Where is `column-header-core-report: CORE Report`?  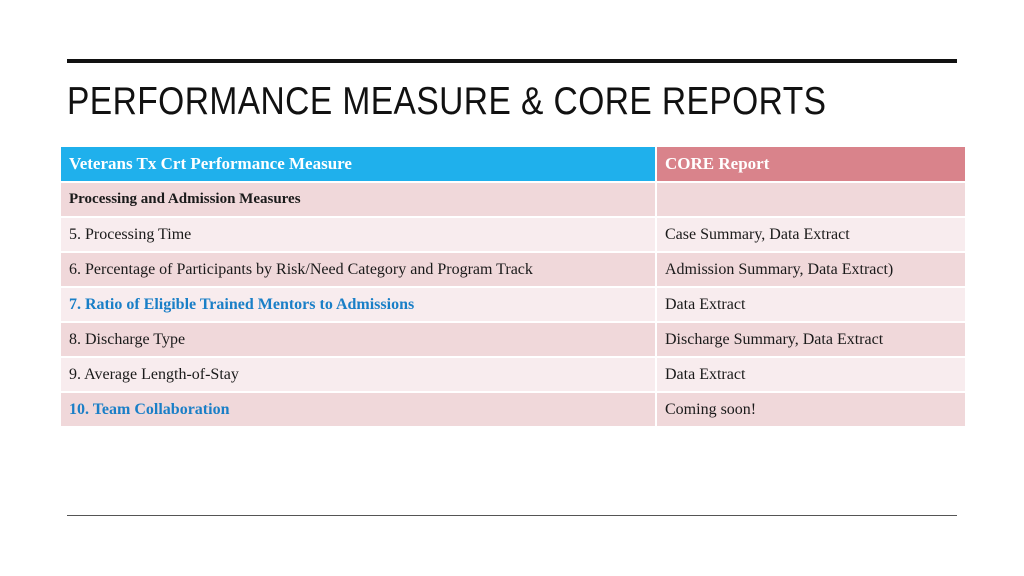 column-header-core-report: CORE Report is located at coordinates (811, 164).